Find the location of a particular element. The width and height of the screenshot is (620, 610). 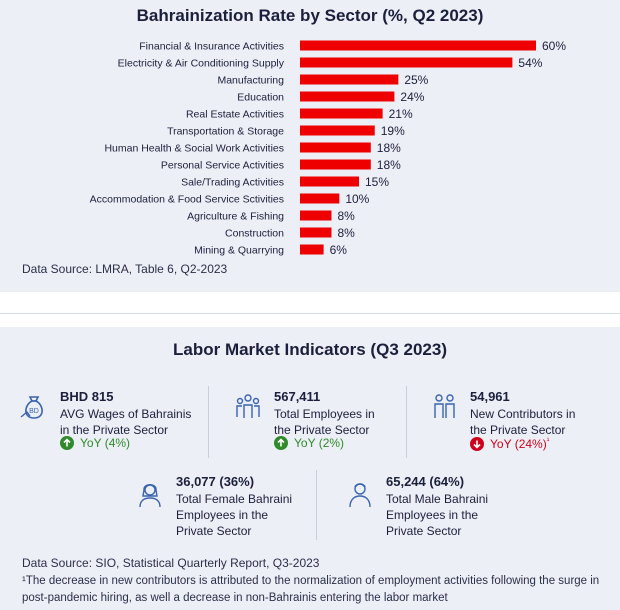

data-label: 21% is located at coordinates (401, 114).